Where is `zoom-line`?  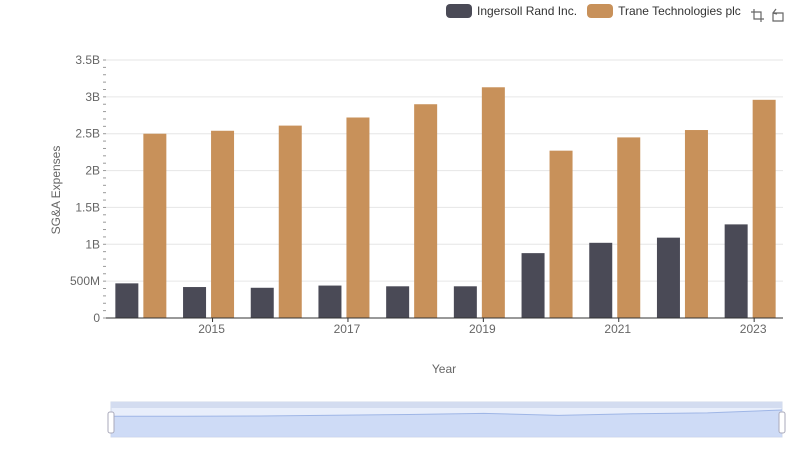 zoom-line is located at coordinates (446, 413).